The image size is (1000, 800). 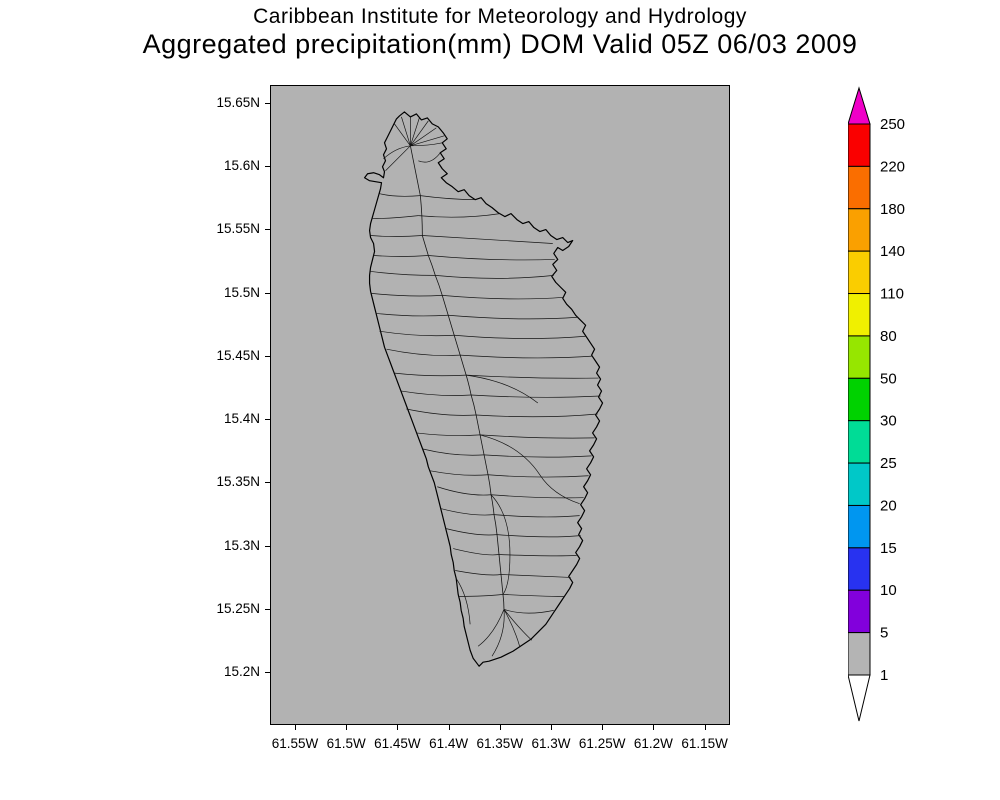 What do you see at coordinates (884, 633) in the screenshot?
I see `colorbar-label: 5` at bounding box center [884, 633].